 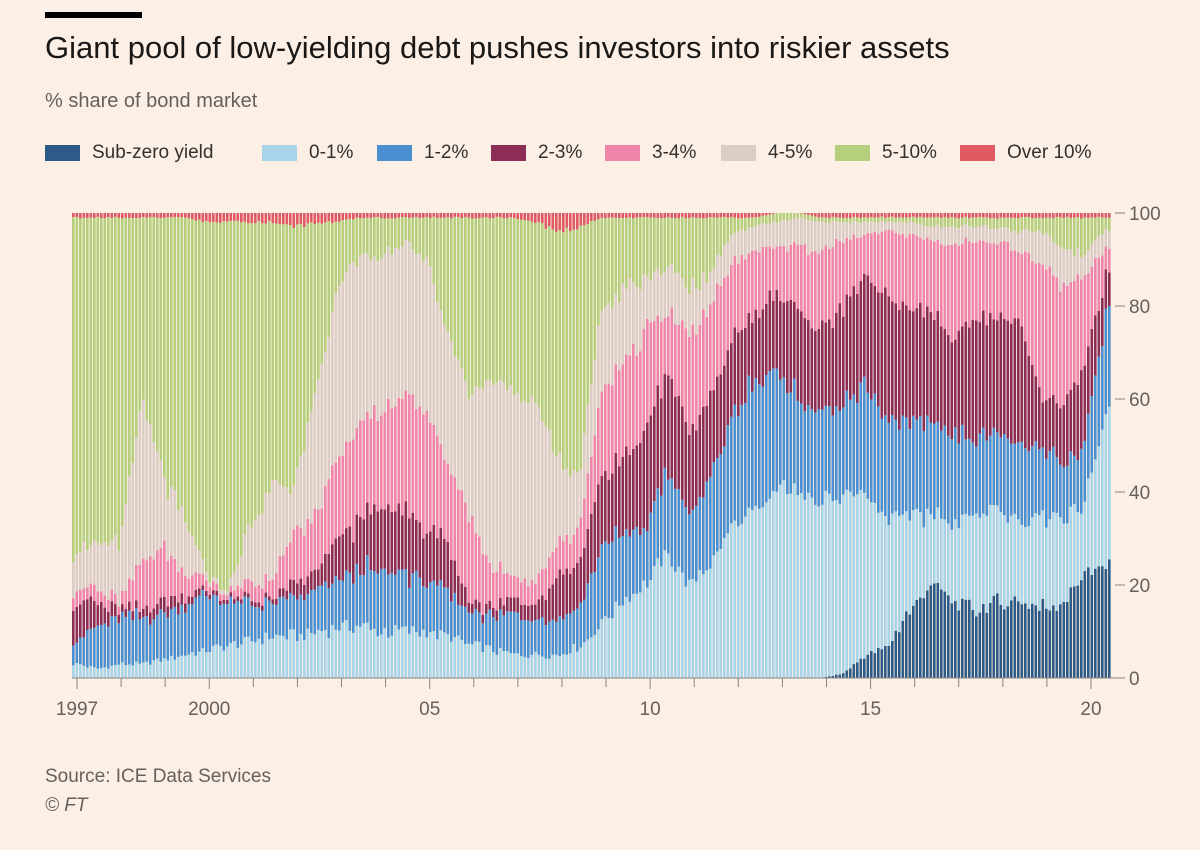 What do you see at coordinates (151, 101) in the screenshot?
I see `chart-subtitle: % share of bond market` at bounding box center [151, 101].